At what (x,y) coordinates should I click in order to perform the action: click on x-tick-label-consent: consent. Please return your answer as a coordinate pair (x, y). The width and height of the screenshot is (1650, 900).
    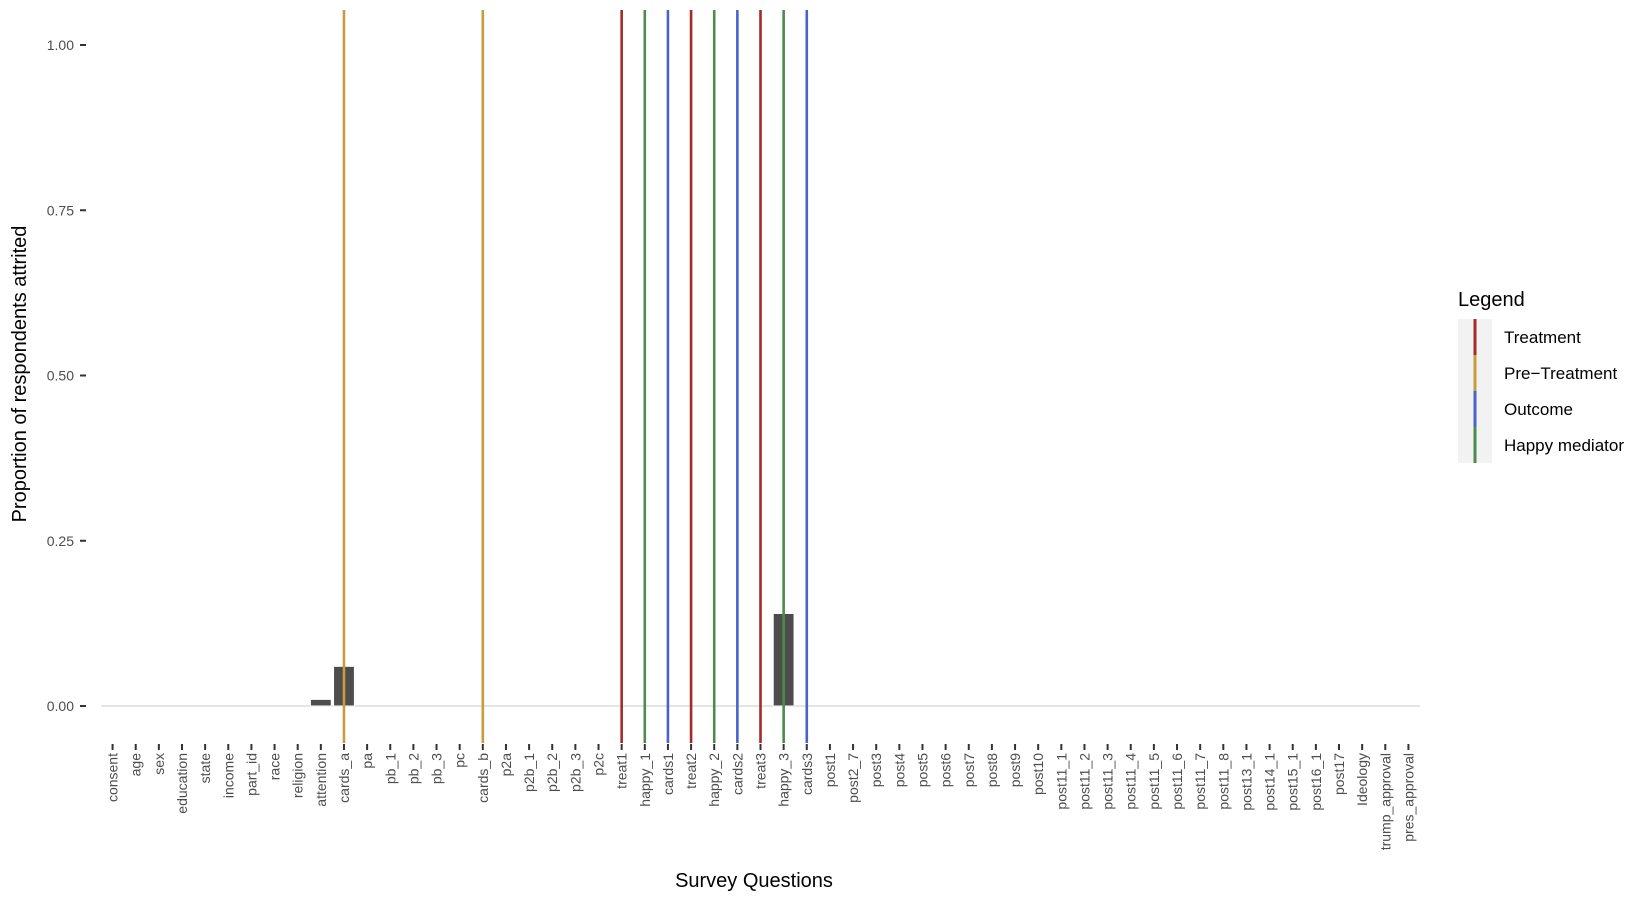
    Looking at the image, I should click on (113, 777).